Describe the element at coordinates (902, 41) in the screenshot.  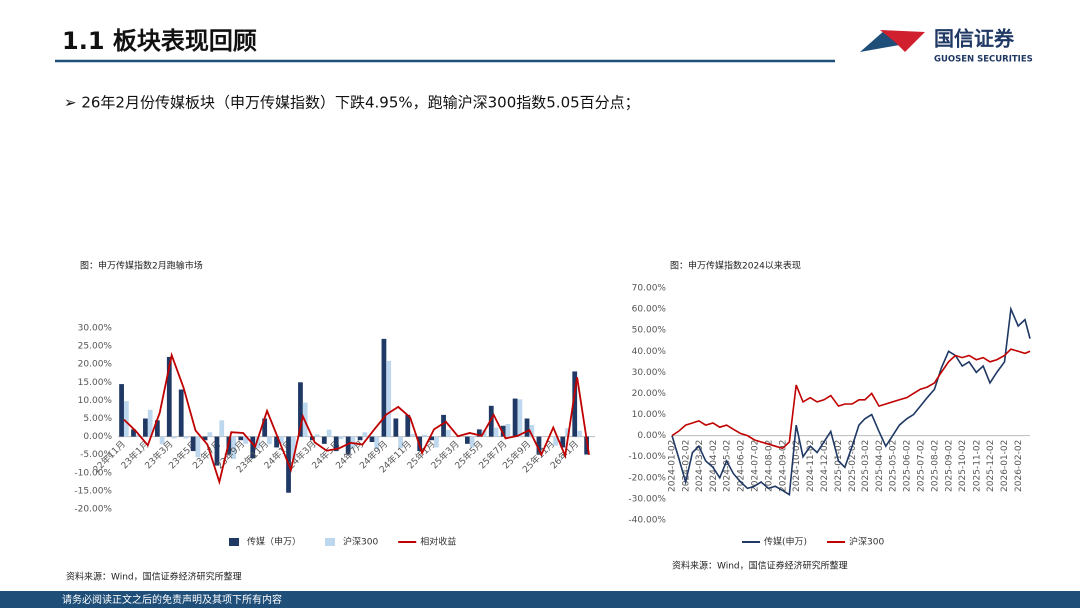
I see `logo-mark-red` at that location.